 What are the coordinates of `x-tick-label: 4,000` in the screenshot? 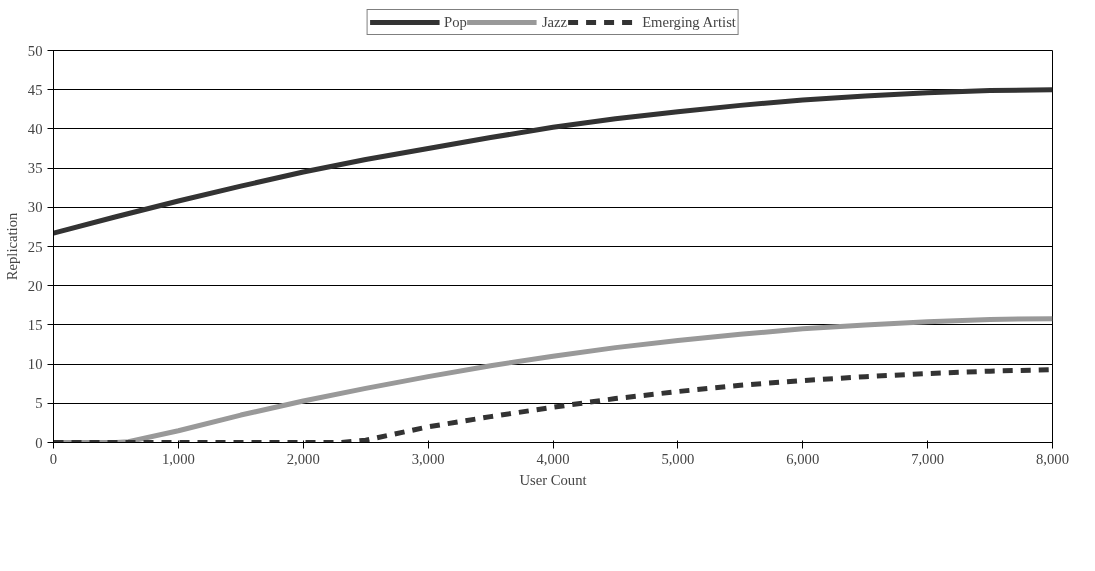 It's located at (553, 458).